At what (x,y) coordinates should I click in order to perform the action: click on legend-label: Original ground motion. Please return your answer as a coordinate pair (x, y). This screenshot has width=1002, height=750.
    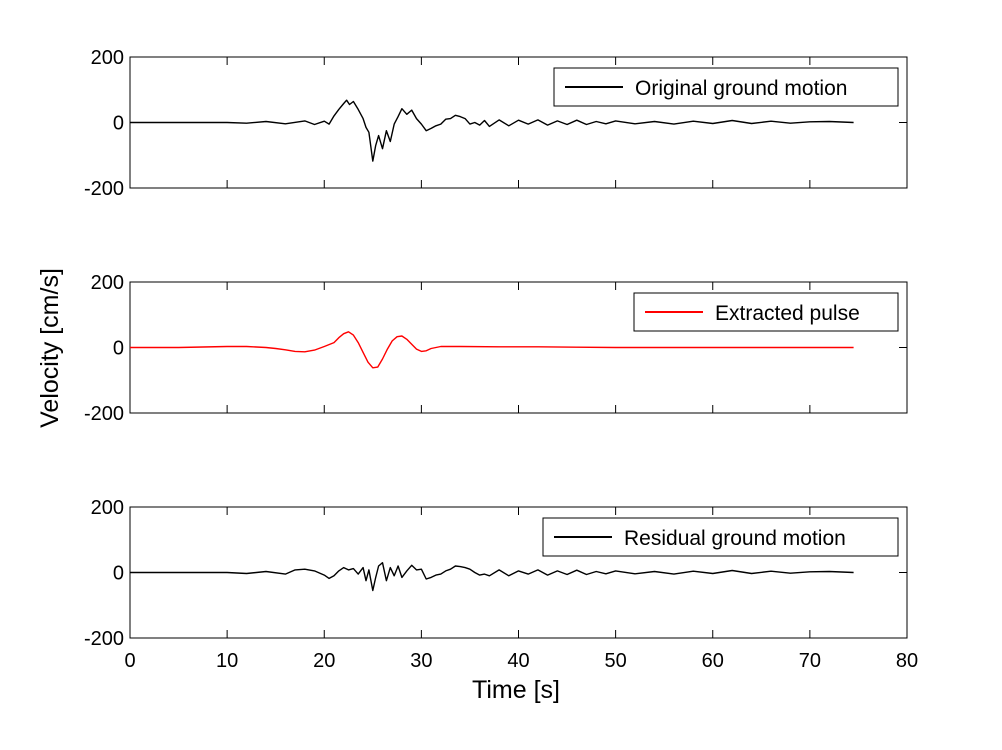
    Looking at the image, I should click on (741, 88).